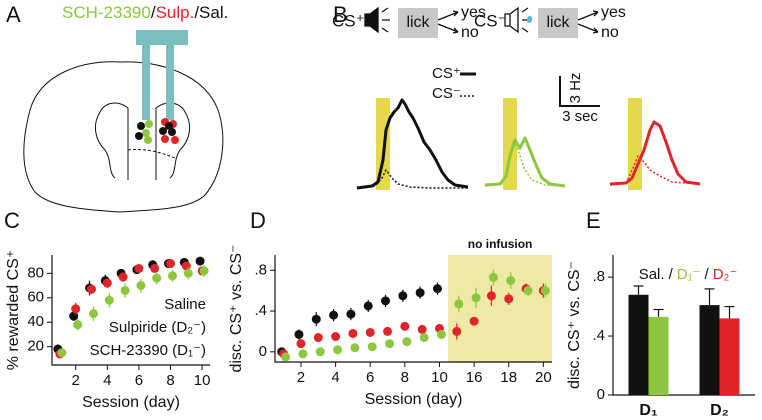 The height and width of the screenshot is (420, 762). What do you see at coordinates (13, 310) in the screenshot?
I see `y-axis-label: % rewarded CS⁺` at bounding box center [13, 310].